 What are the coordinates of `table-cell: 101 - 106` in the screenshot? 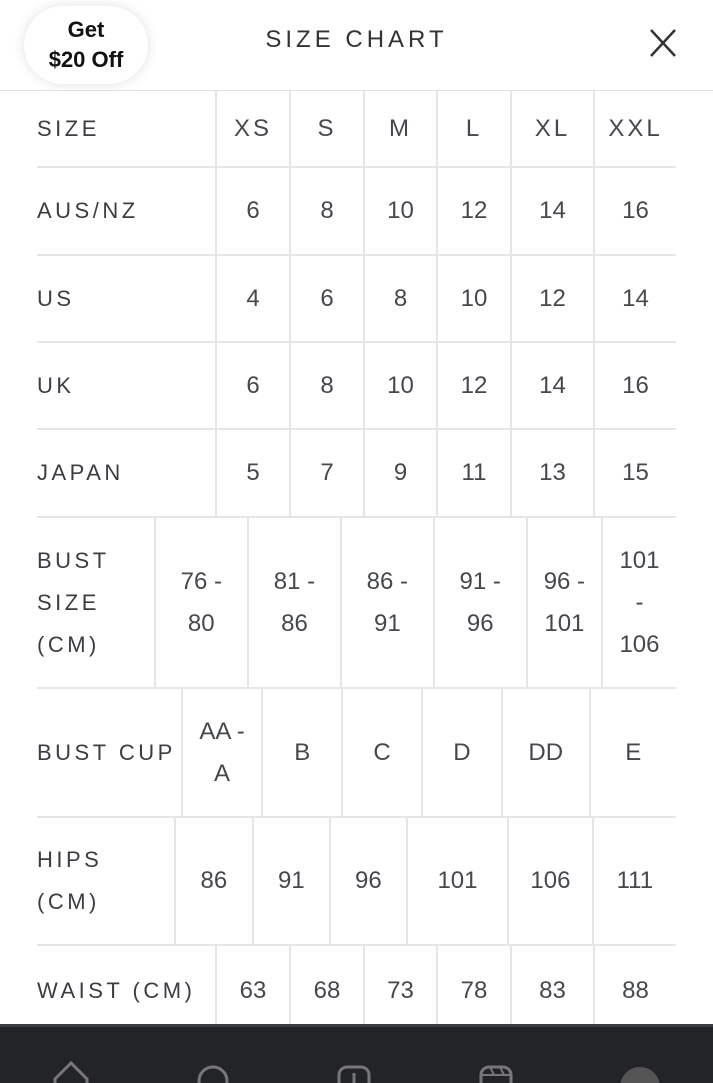 It's located at (638, 602).